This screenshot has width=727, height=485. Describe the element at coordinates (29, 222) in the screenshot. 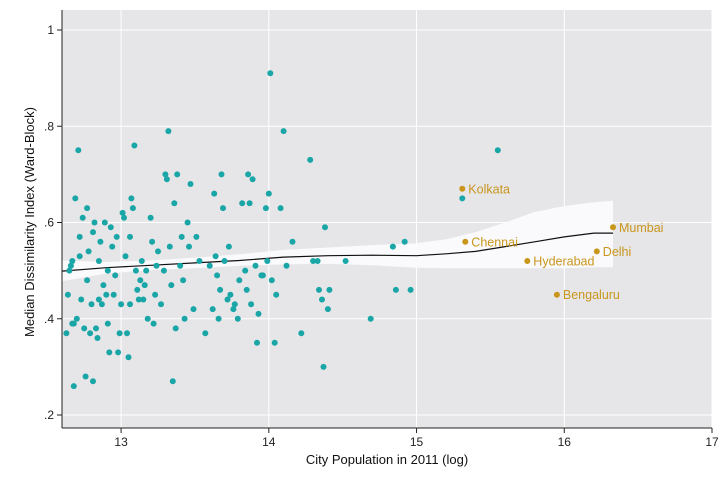

I see `y-axis-title: Median Dissimilarity Index (Ward-Block)` at that location.